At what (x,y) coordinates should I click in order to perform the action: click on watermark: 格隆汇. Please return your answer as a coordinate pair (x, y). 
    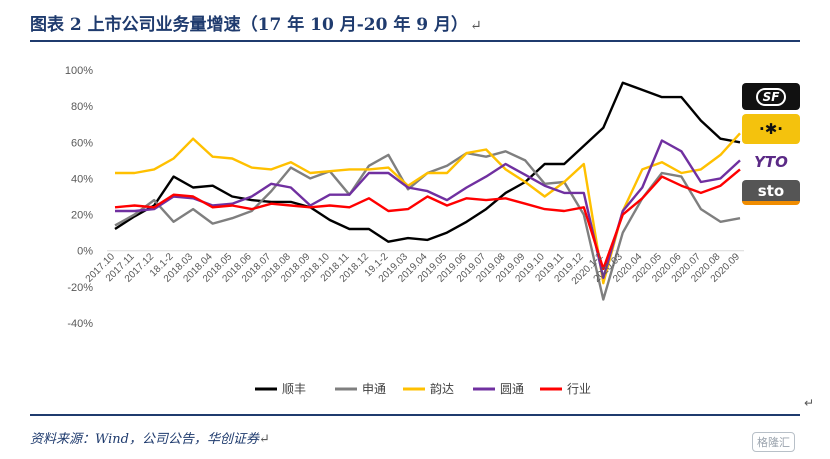
    Looking at the image, I should click on (773, 442).